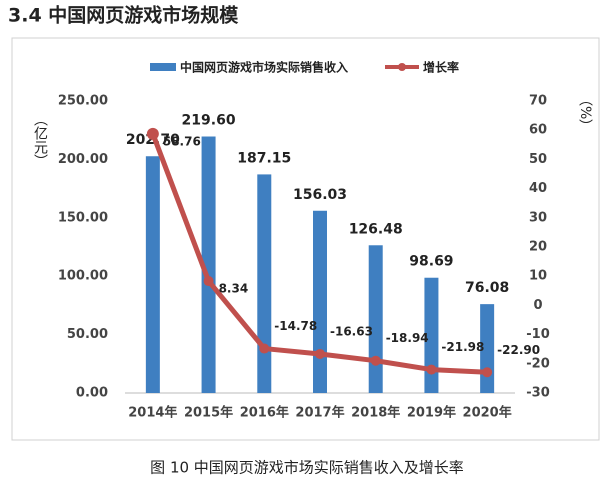  Describe the element at coordinates (538, 159) in the screenshot. I see `y2-tick-label: 50` at that location.